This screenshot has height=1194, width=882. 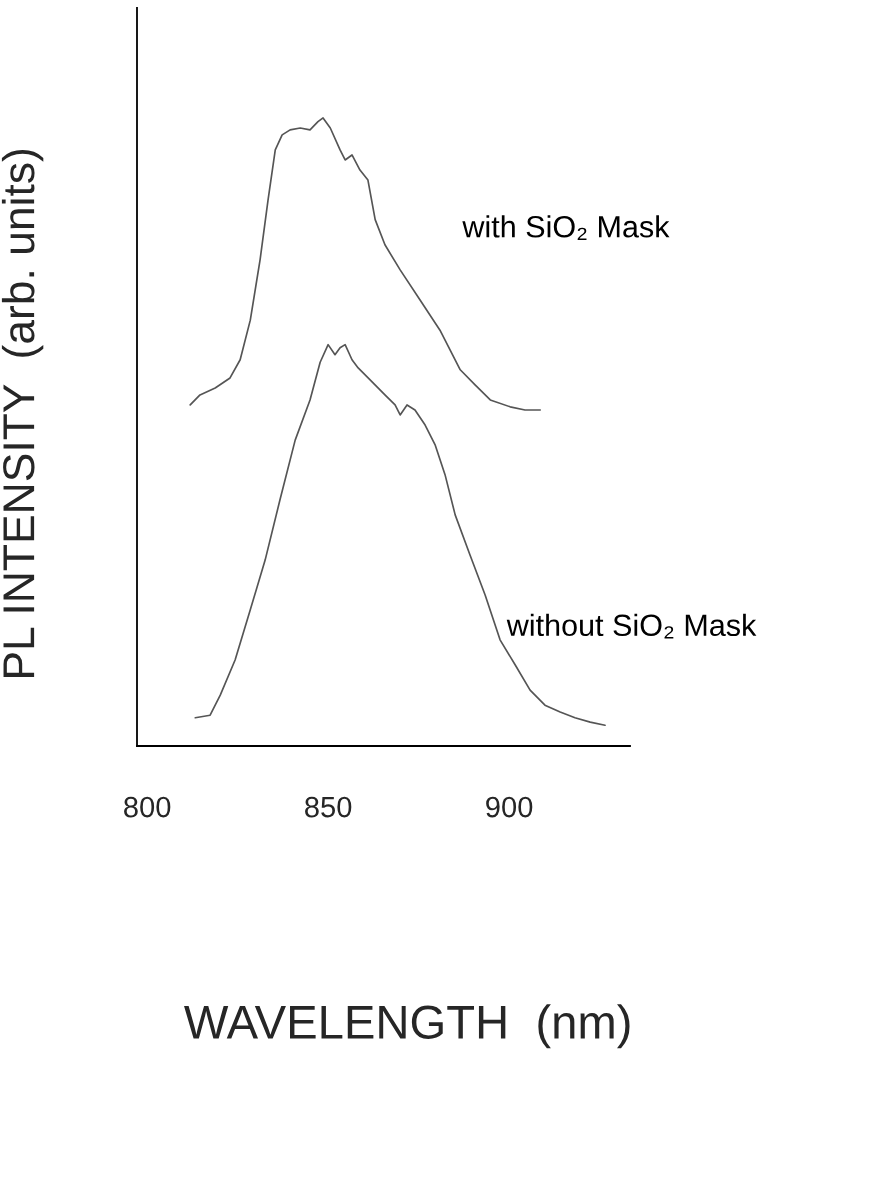 I want to click on x-axis-title: WAVELENGTH (nm), so click(x=407, y=1026).